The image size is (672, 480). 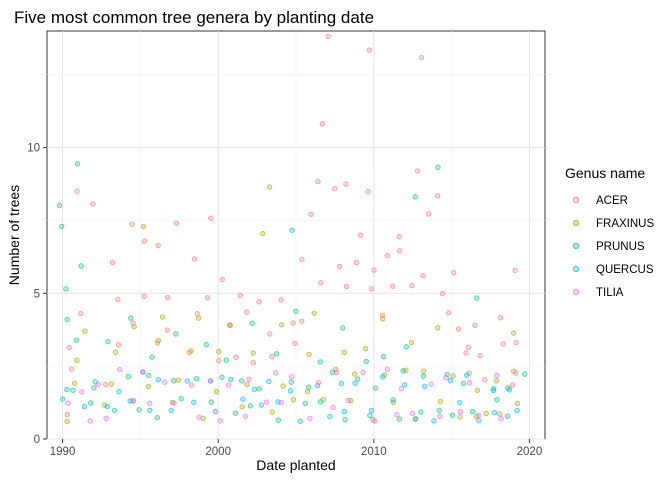 What do you see at coordinates (37, 440) in the screenshot?
I see `y-tick-label: 0` at bounding box center [37, 440].